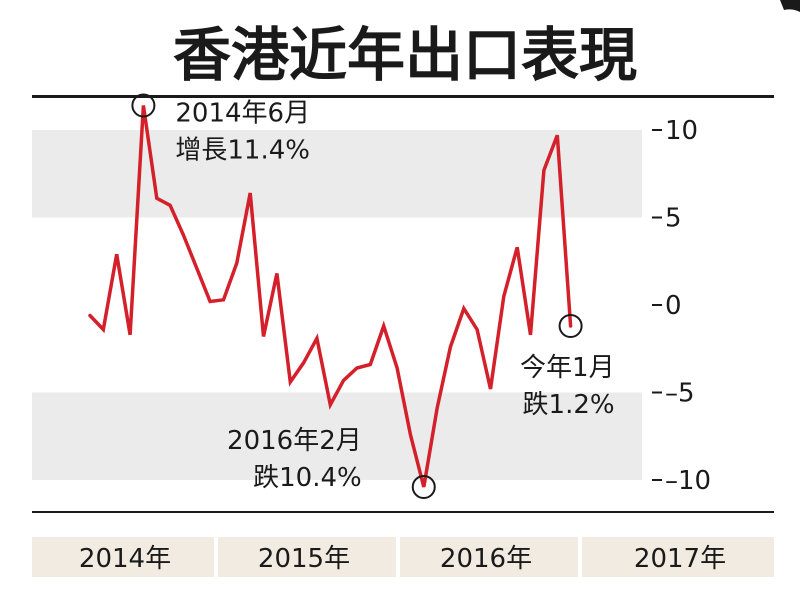 This screenshot has height=594, width=800. Describe the element at coordinates (486, 559) in the screenshot. I see `year-label-2: 2016年` at that location.